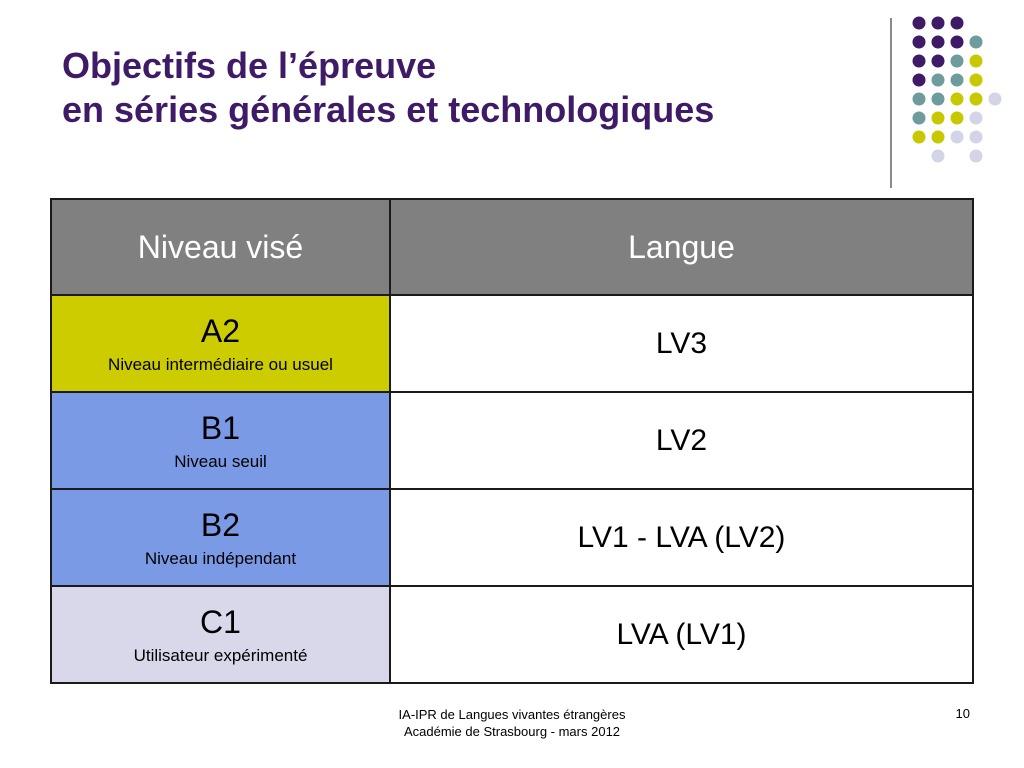 Image resolution: width=1024 pixels, height=768 pixels. Describe the element at coordinates (220, 461) in the screenshot. I see `level-description: Niveau seuil` at that location.